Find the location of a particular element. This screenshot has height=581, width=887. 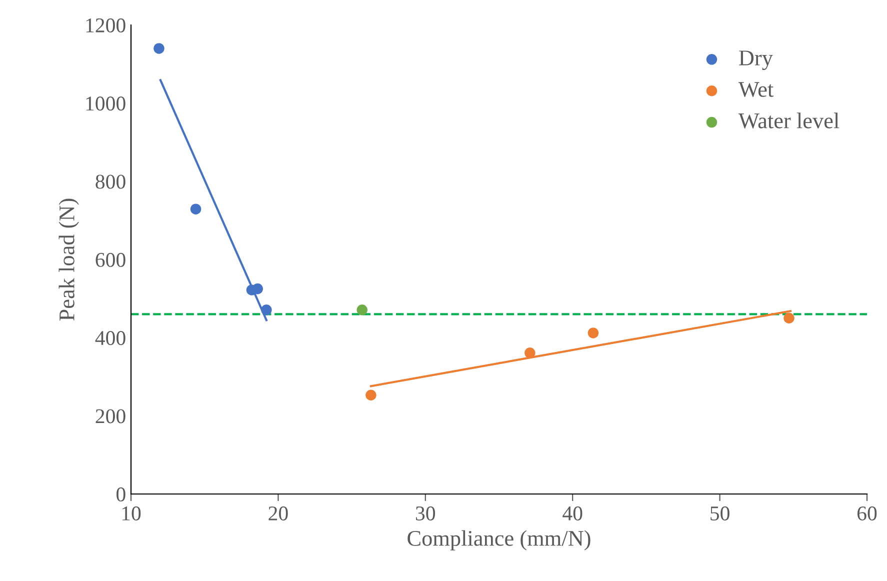

y-tick-label: 0 is located at coordinates (121, 494).